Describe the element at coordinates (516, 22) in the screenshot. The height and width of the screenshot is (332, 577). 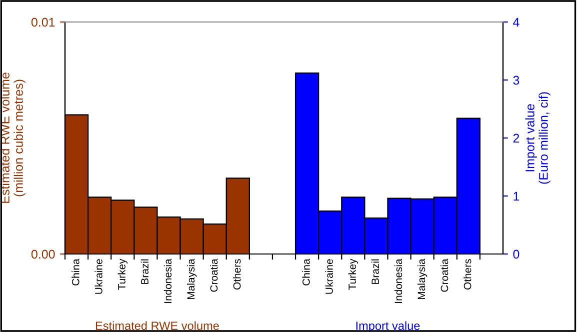
I see `y2-tick-label: 4` at that location.